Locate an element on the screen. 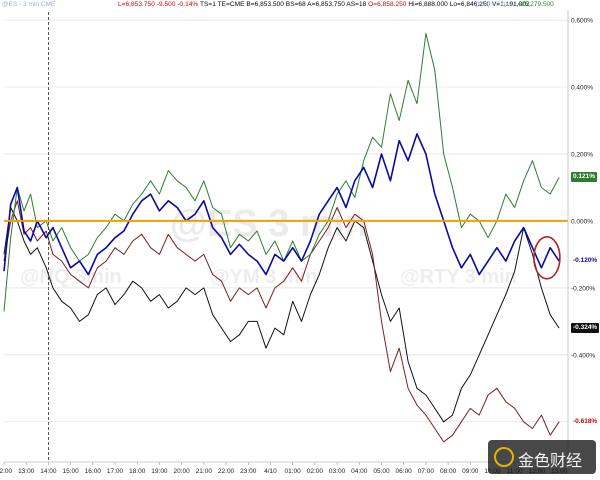  watermark-main: @ES 3 min is located at coordinates (269, 224).